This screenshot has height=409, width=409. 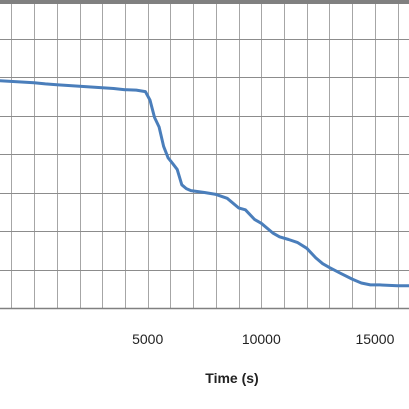 I want to click on x-tick-label: 10000, so click(x=261, y=339).